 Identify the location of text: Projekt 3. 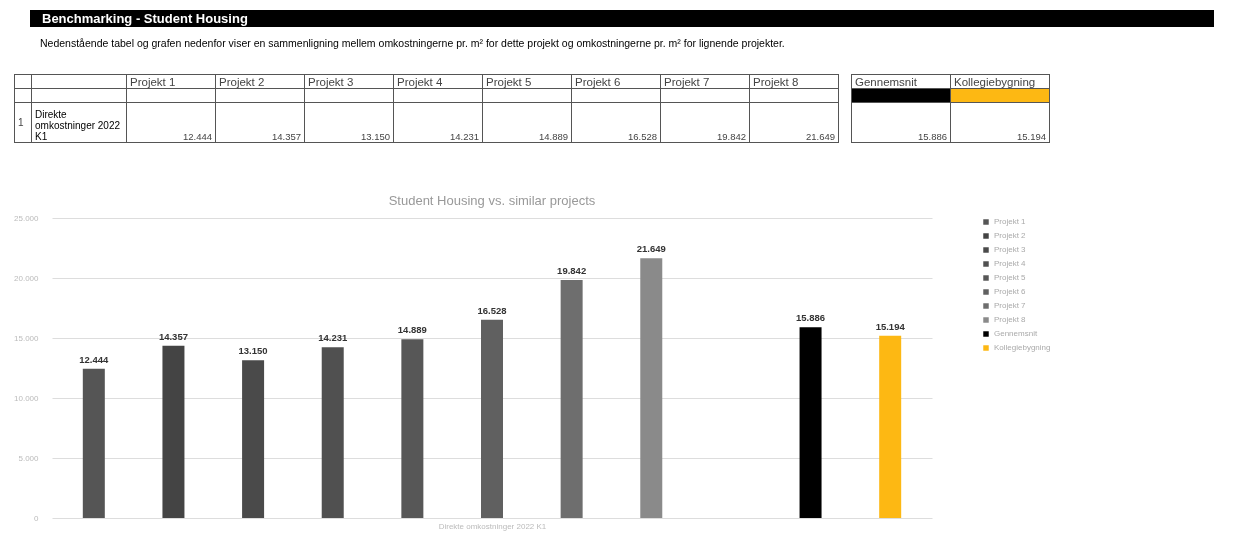
(331, 81).